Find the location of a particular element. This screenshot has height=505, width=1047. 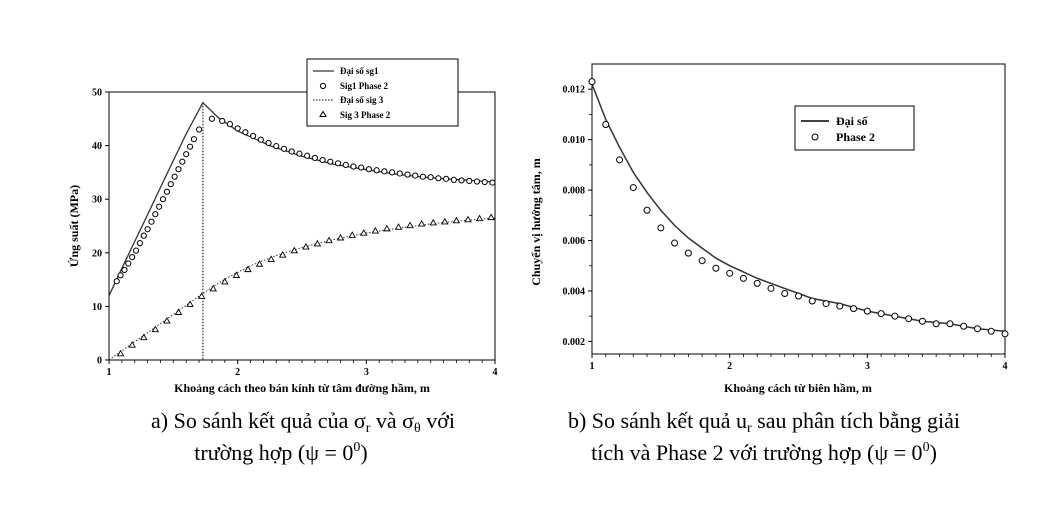

y-tick-label: 0.004 is located at coordinates (574, 291).